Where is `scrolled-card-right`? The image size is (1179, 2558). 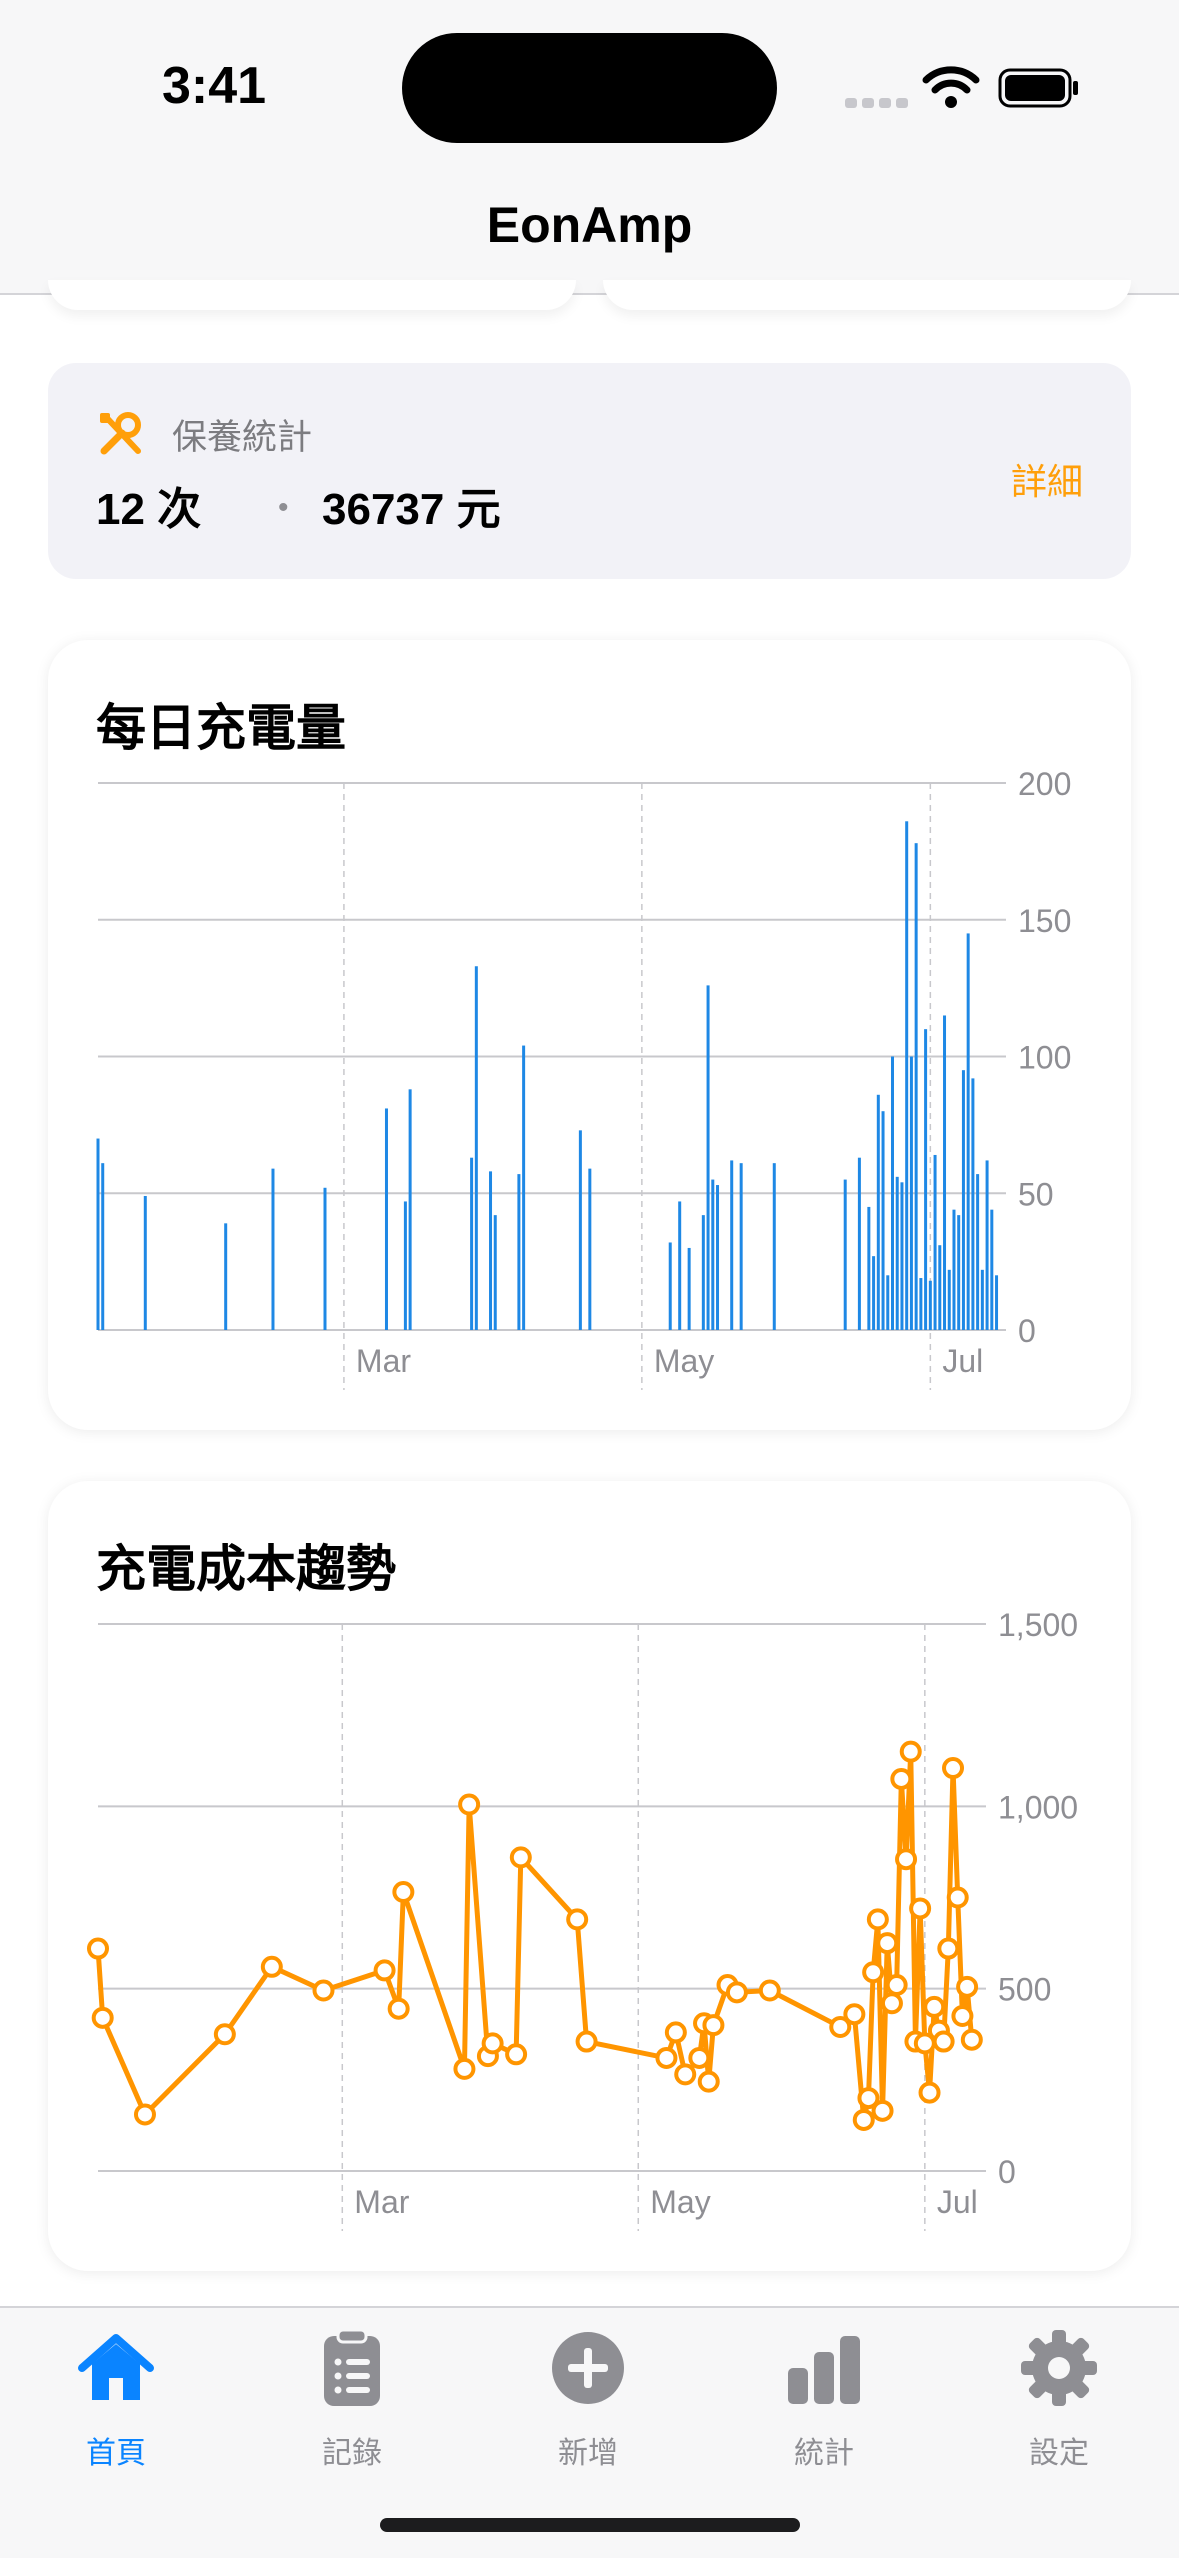
scrolled-card-right is located at coordinates (867, 295).